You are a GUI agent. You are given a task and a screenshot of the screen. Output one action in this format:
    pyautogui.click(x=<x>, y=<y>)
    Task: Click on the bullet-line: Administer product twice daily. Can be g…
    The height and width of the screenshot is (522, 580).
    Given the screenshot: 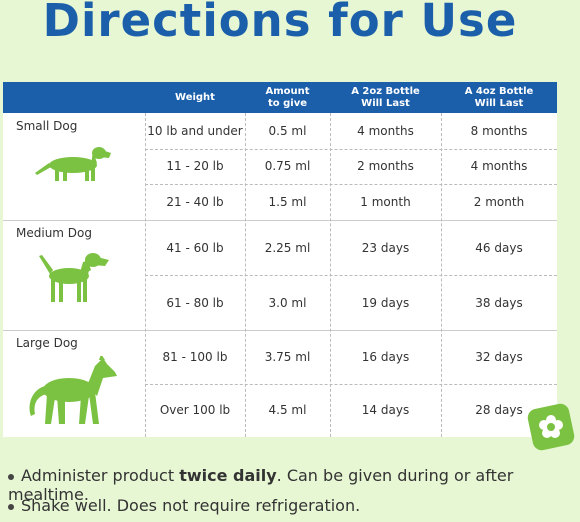 What is the action you would take?
    pyautogui.click(x=294, y=485)
    